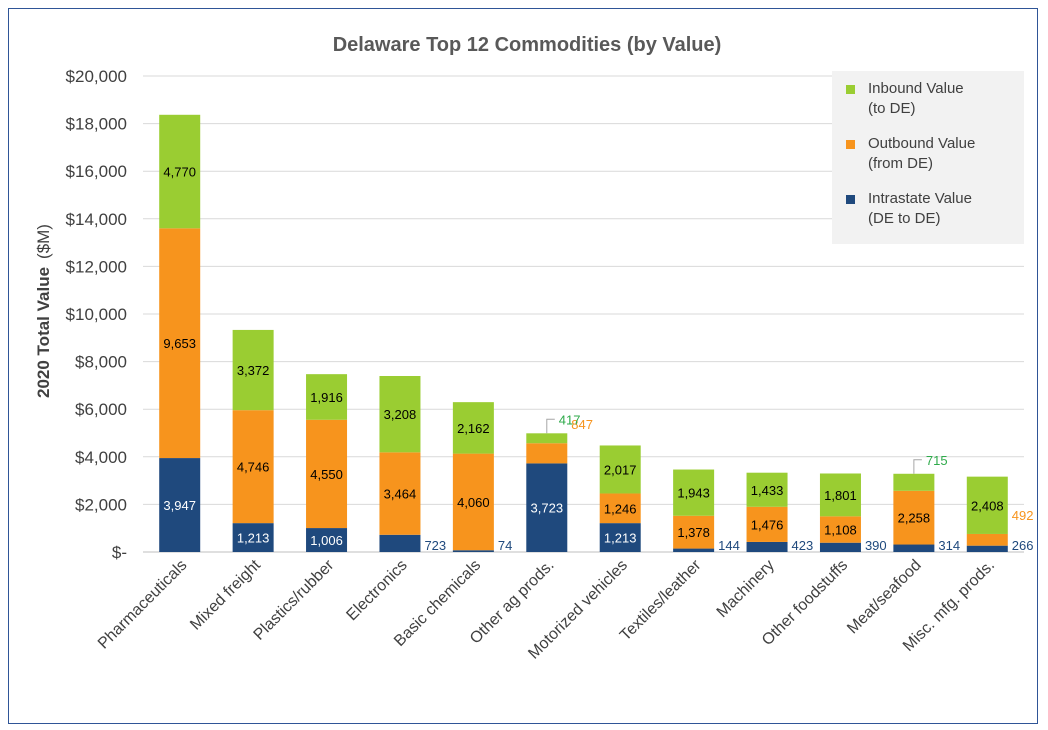 The height and width of the screenshot is (730, 1048). I want to click on x-tick-label: Electronics, so click(376, 590).